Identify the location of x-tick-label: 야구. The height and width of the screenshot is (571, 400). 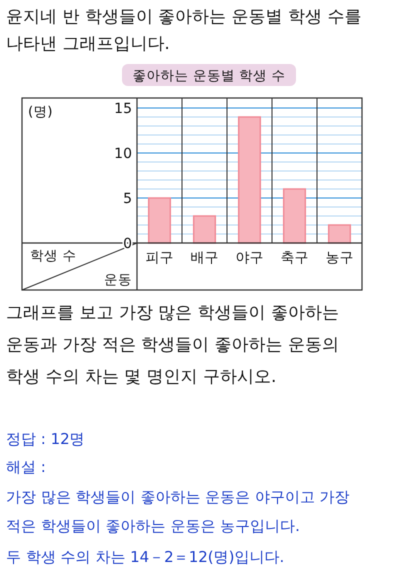
(250, 258).